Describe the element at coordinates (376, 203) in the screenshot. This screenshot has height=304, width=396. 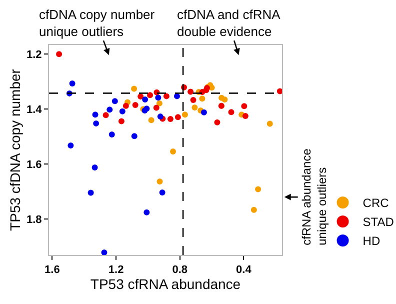
I see `legend-label: CRC` at that location.